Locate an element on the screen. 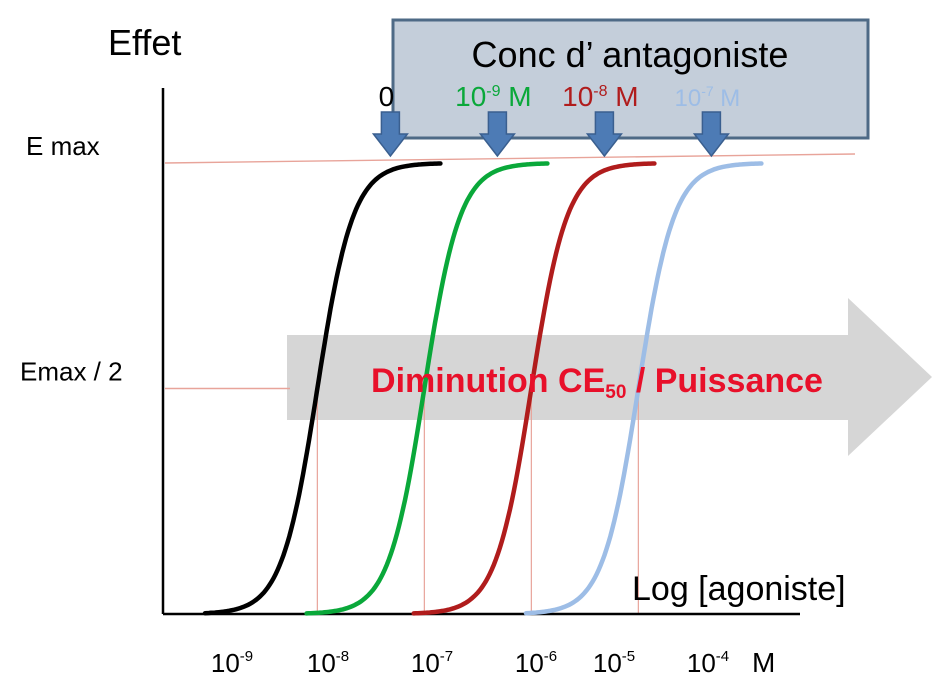  x-tick-exponent: -7 is located at coordinates (446, 656).